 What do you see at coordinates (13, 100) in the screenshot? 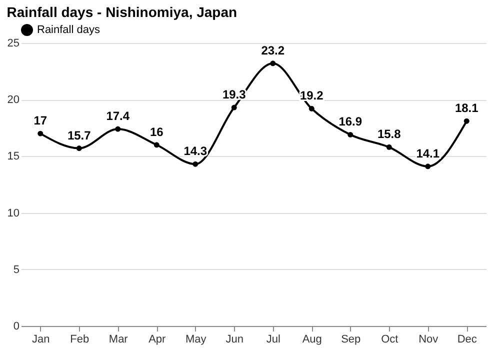
I see `y-tick-label: 20` at bounding box center [13, 100].